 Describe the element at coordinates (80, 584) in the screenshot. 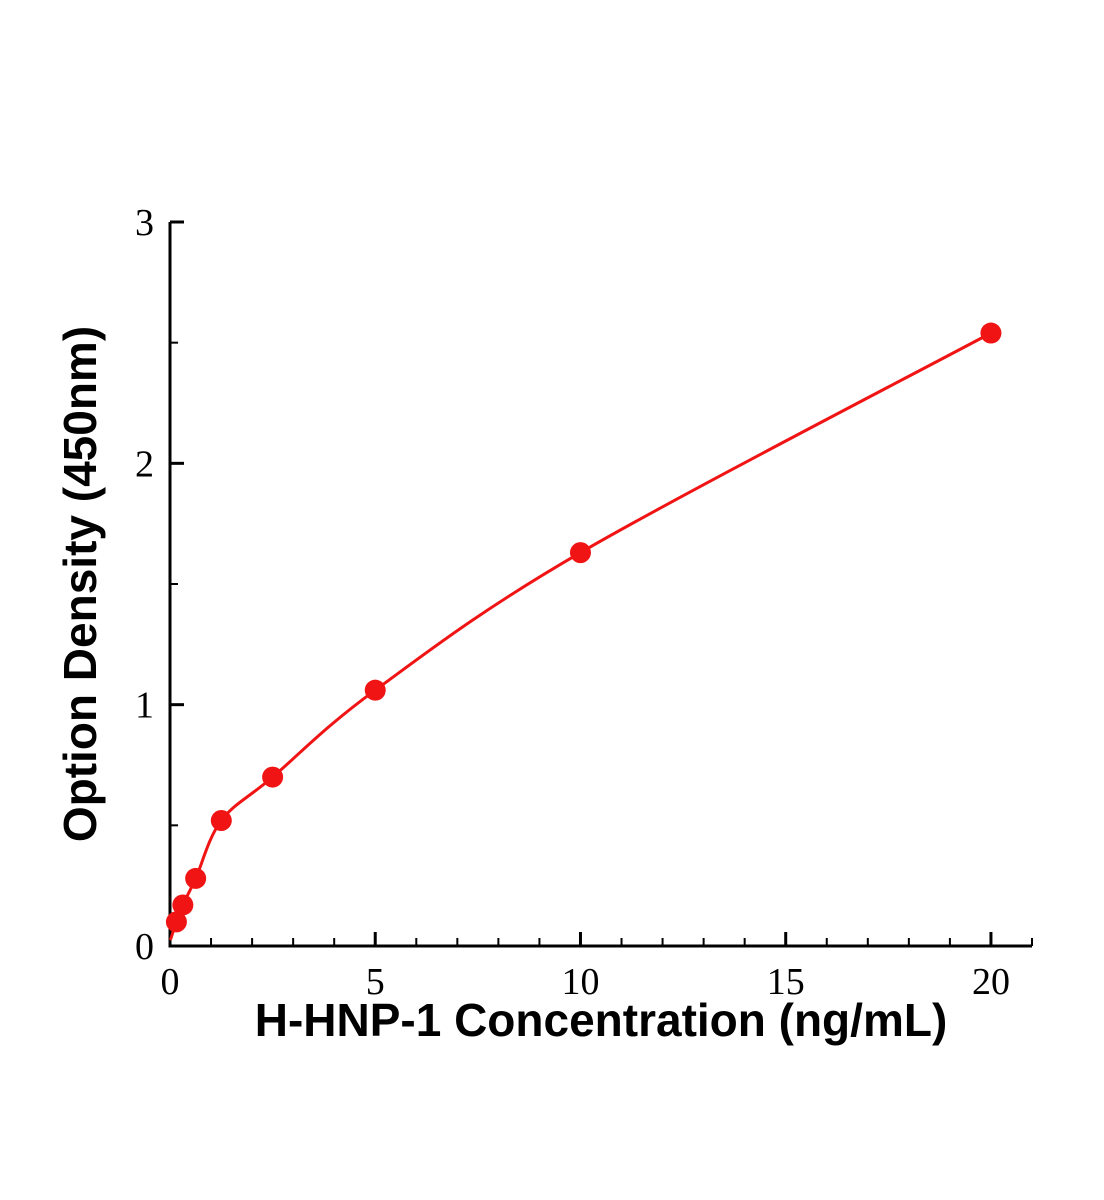

I see `y-axis-title: Option Density (450nm)` at that location.